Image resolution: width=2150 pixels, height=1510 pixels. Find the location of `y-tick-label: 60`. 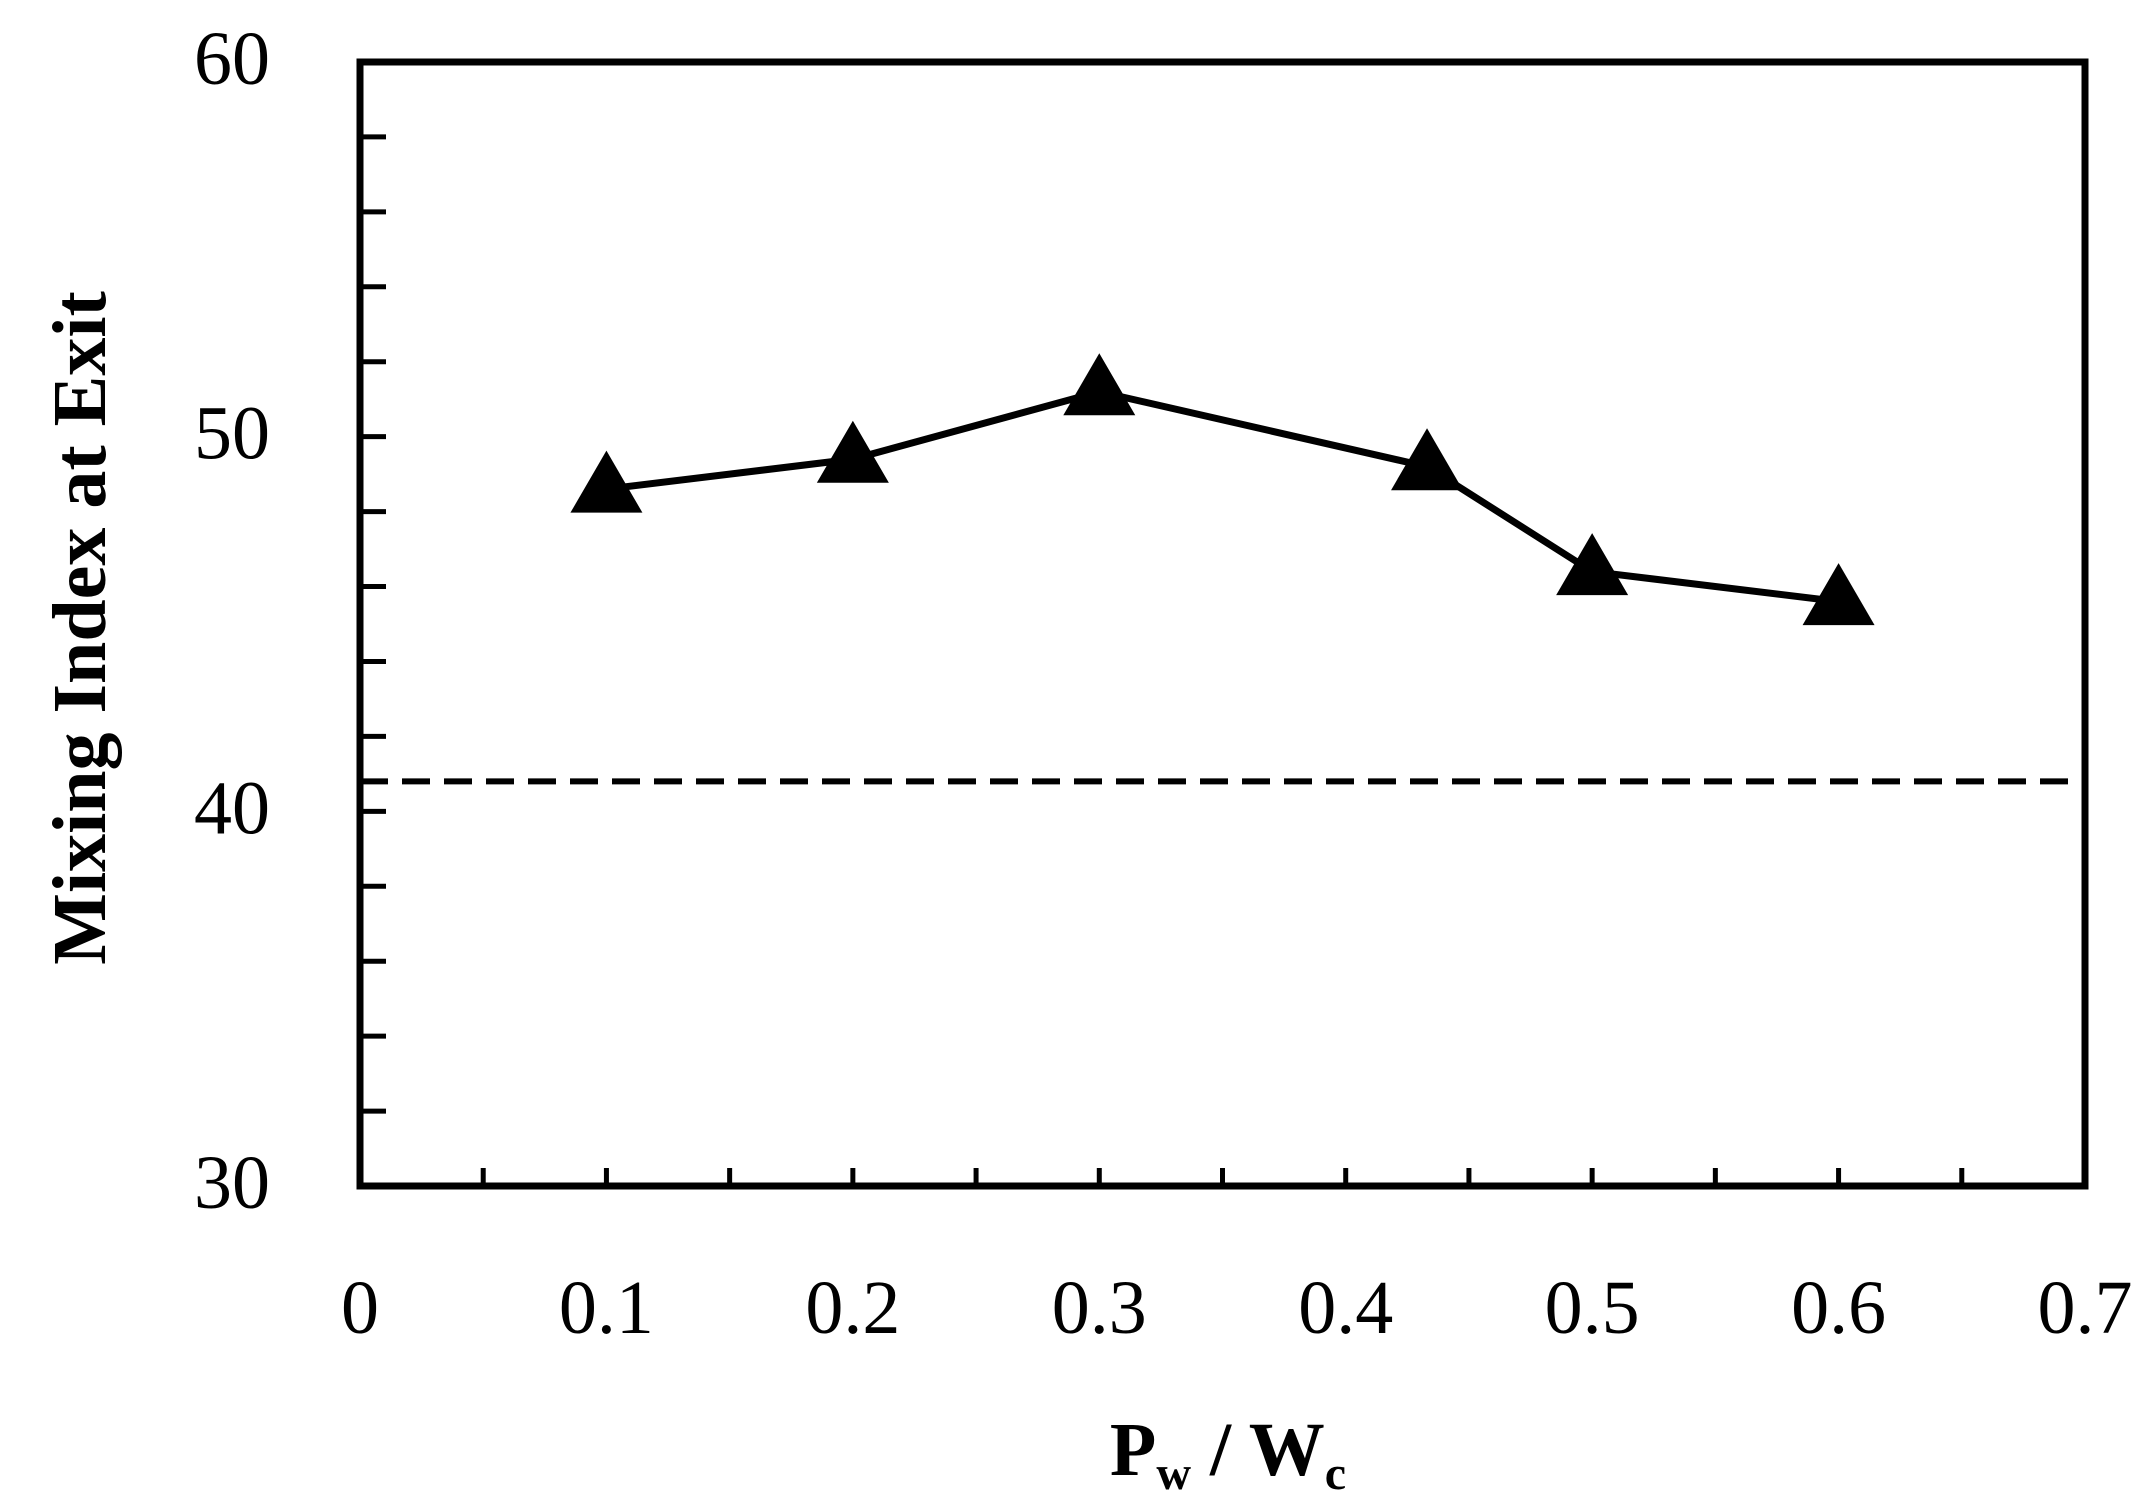

y-tick-label: 60 is located at coordinates (232, 59).